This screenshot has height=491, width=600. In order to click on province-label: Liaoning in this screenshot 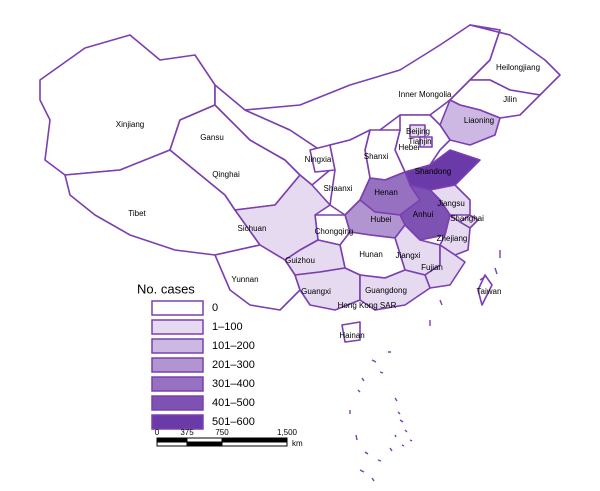, I will do `click(479, 120)`.